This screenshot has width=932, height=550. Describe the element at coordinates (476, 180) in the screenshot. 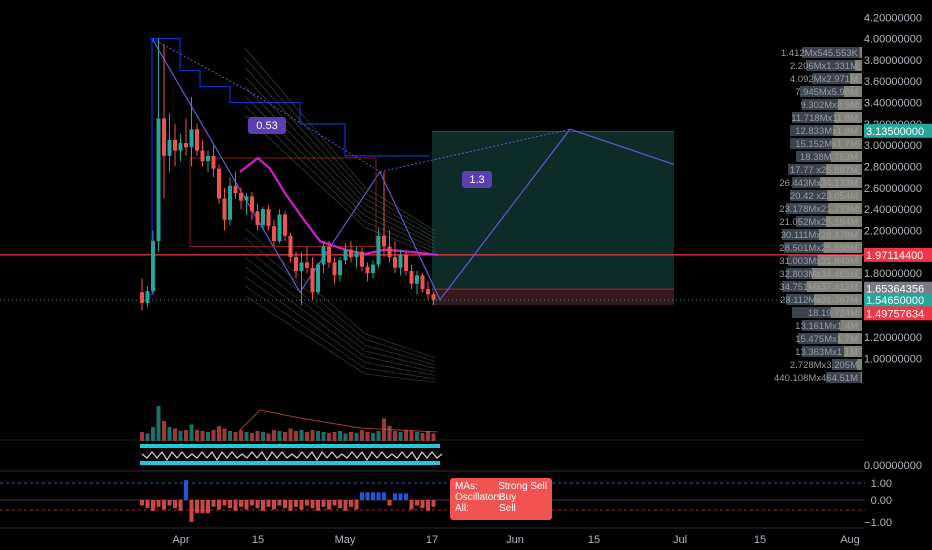

I see `projection-label: 1.3` at that location.